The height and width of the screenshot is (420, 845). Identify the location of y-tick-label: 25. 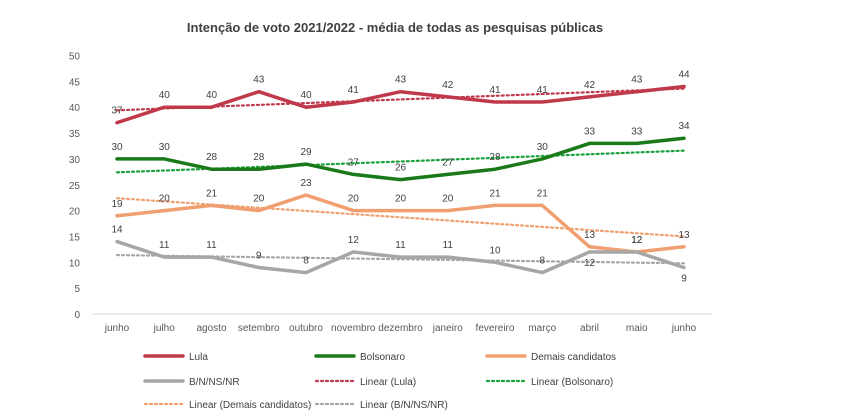
(75, 186).